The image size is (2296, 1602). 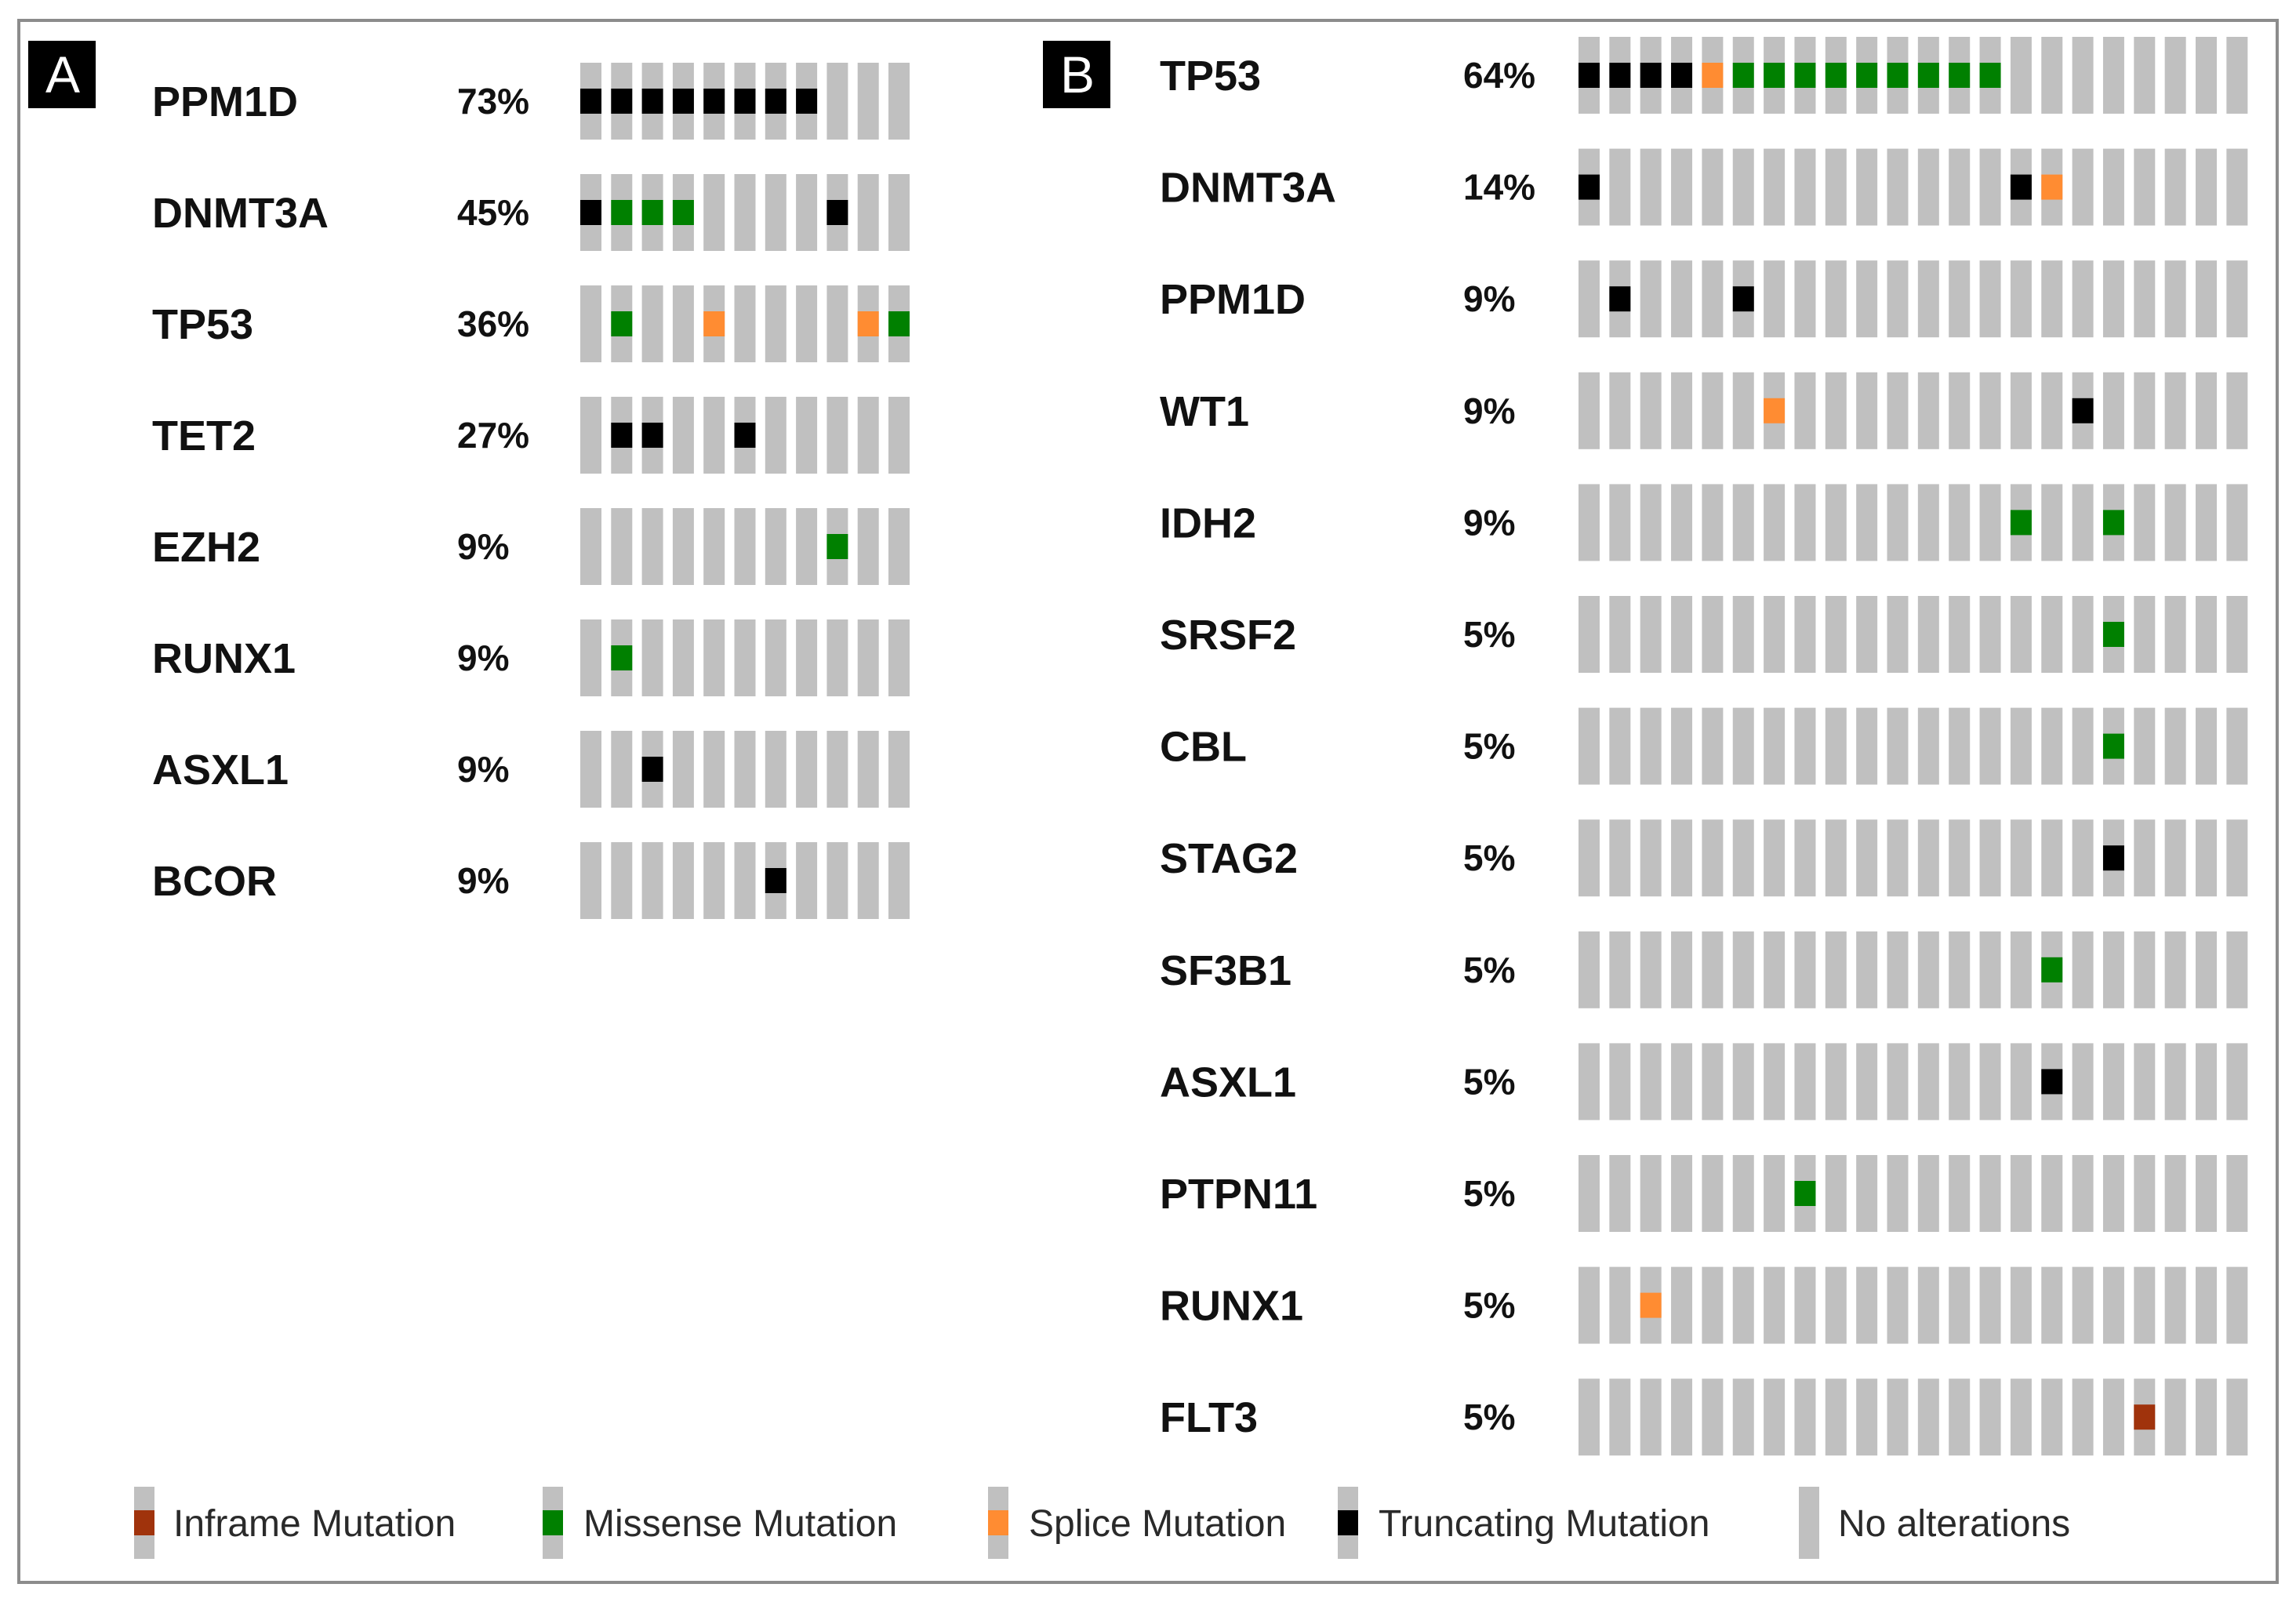 What do you see at coordinates (1228, 1082) in the screenshot?
I see `gene-label: ASXL1` at bounding box center [1228, 1082].